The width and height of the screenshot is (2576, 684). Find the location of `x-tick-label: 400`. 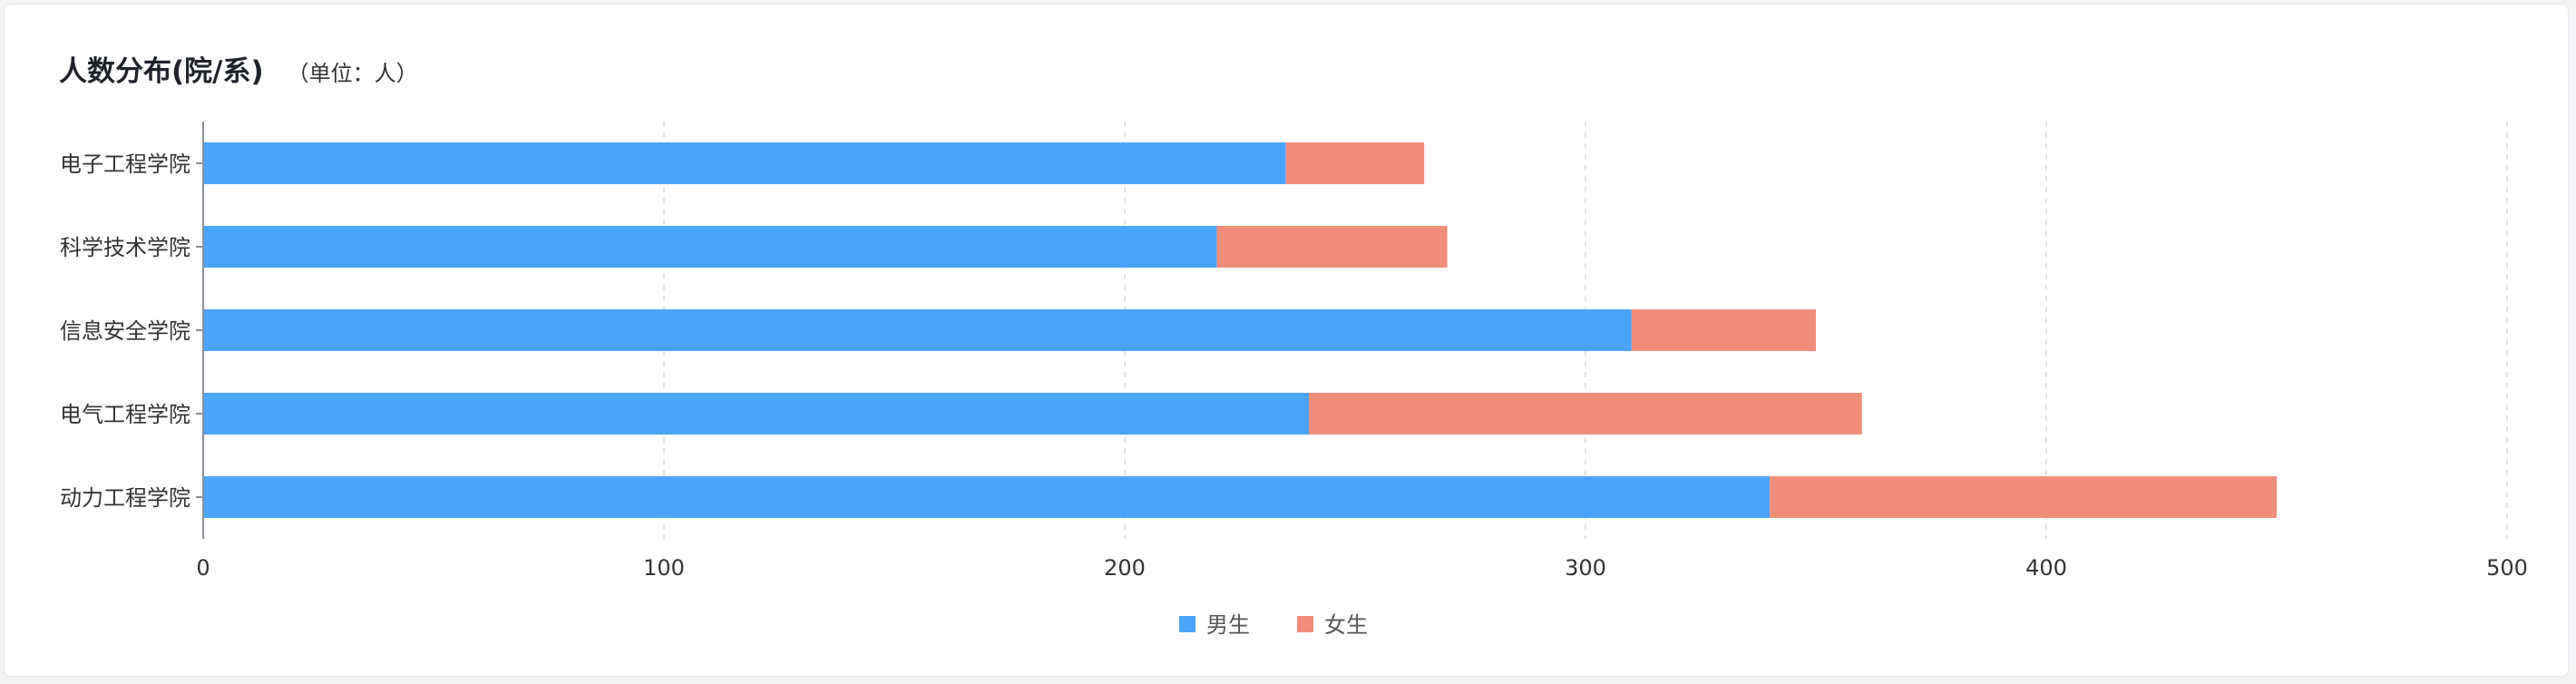

x-tick-label: 400 is located at coordinates (2046, 568).